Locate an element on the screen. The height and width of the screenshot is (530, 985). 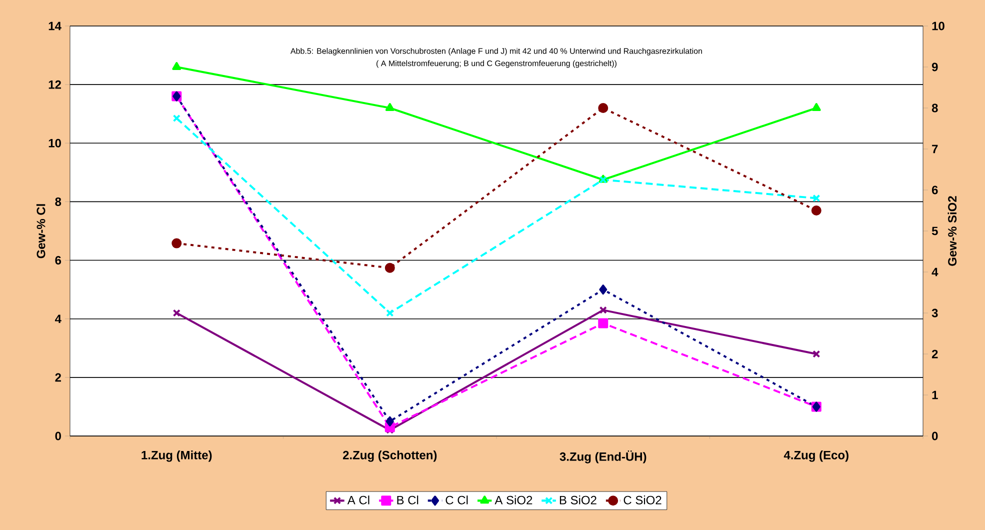
y2-tick-label: 2 is located at coordinates (935, 354).